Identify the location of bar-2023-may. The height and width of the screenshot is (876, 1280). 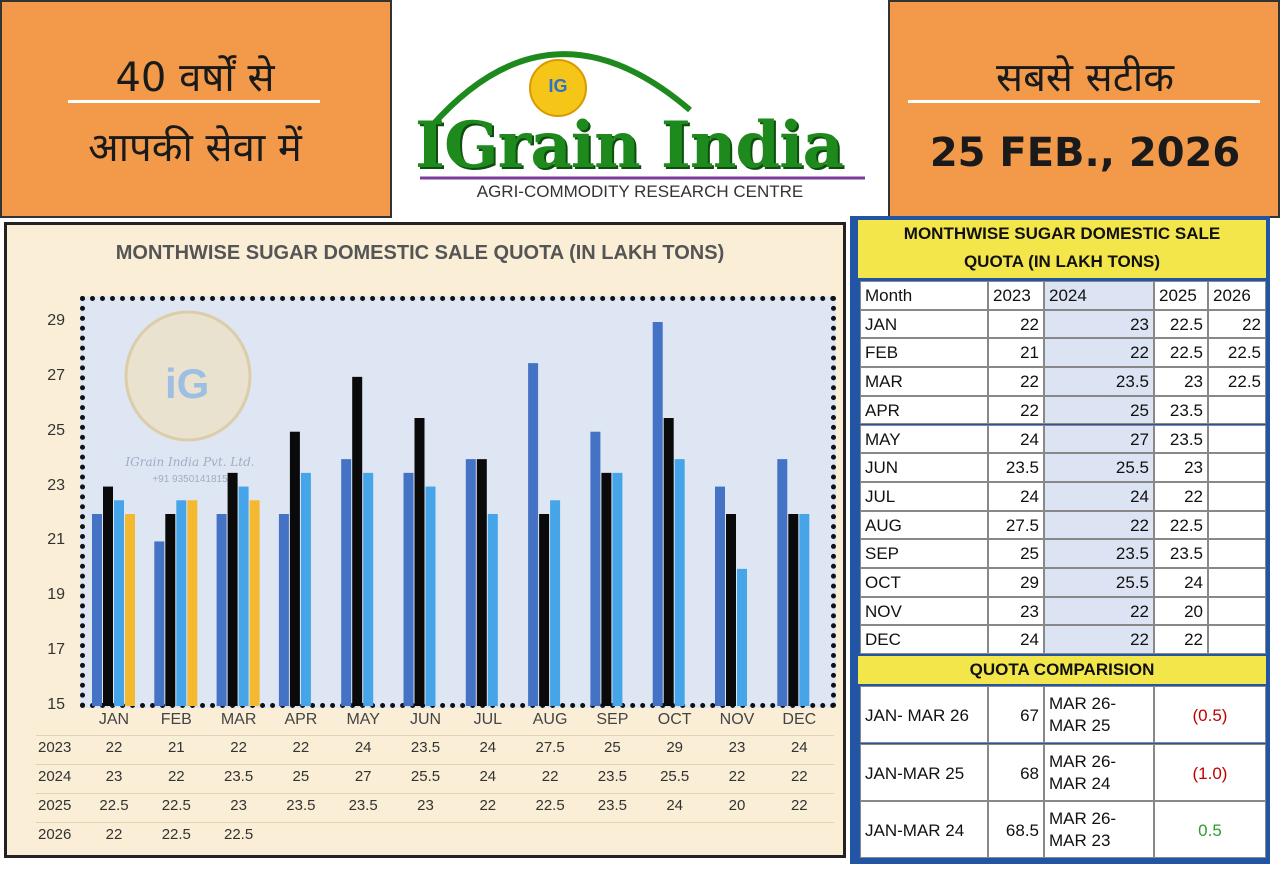
(346, 582).